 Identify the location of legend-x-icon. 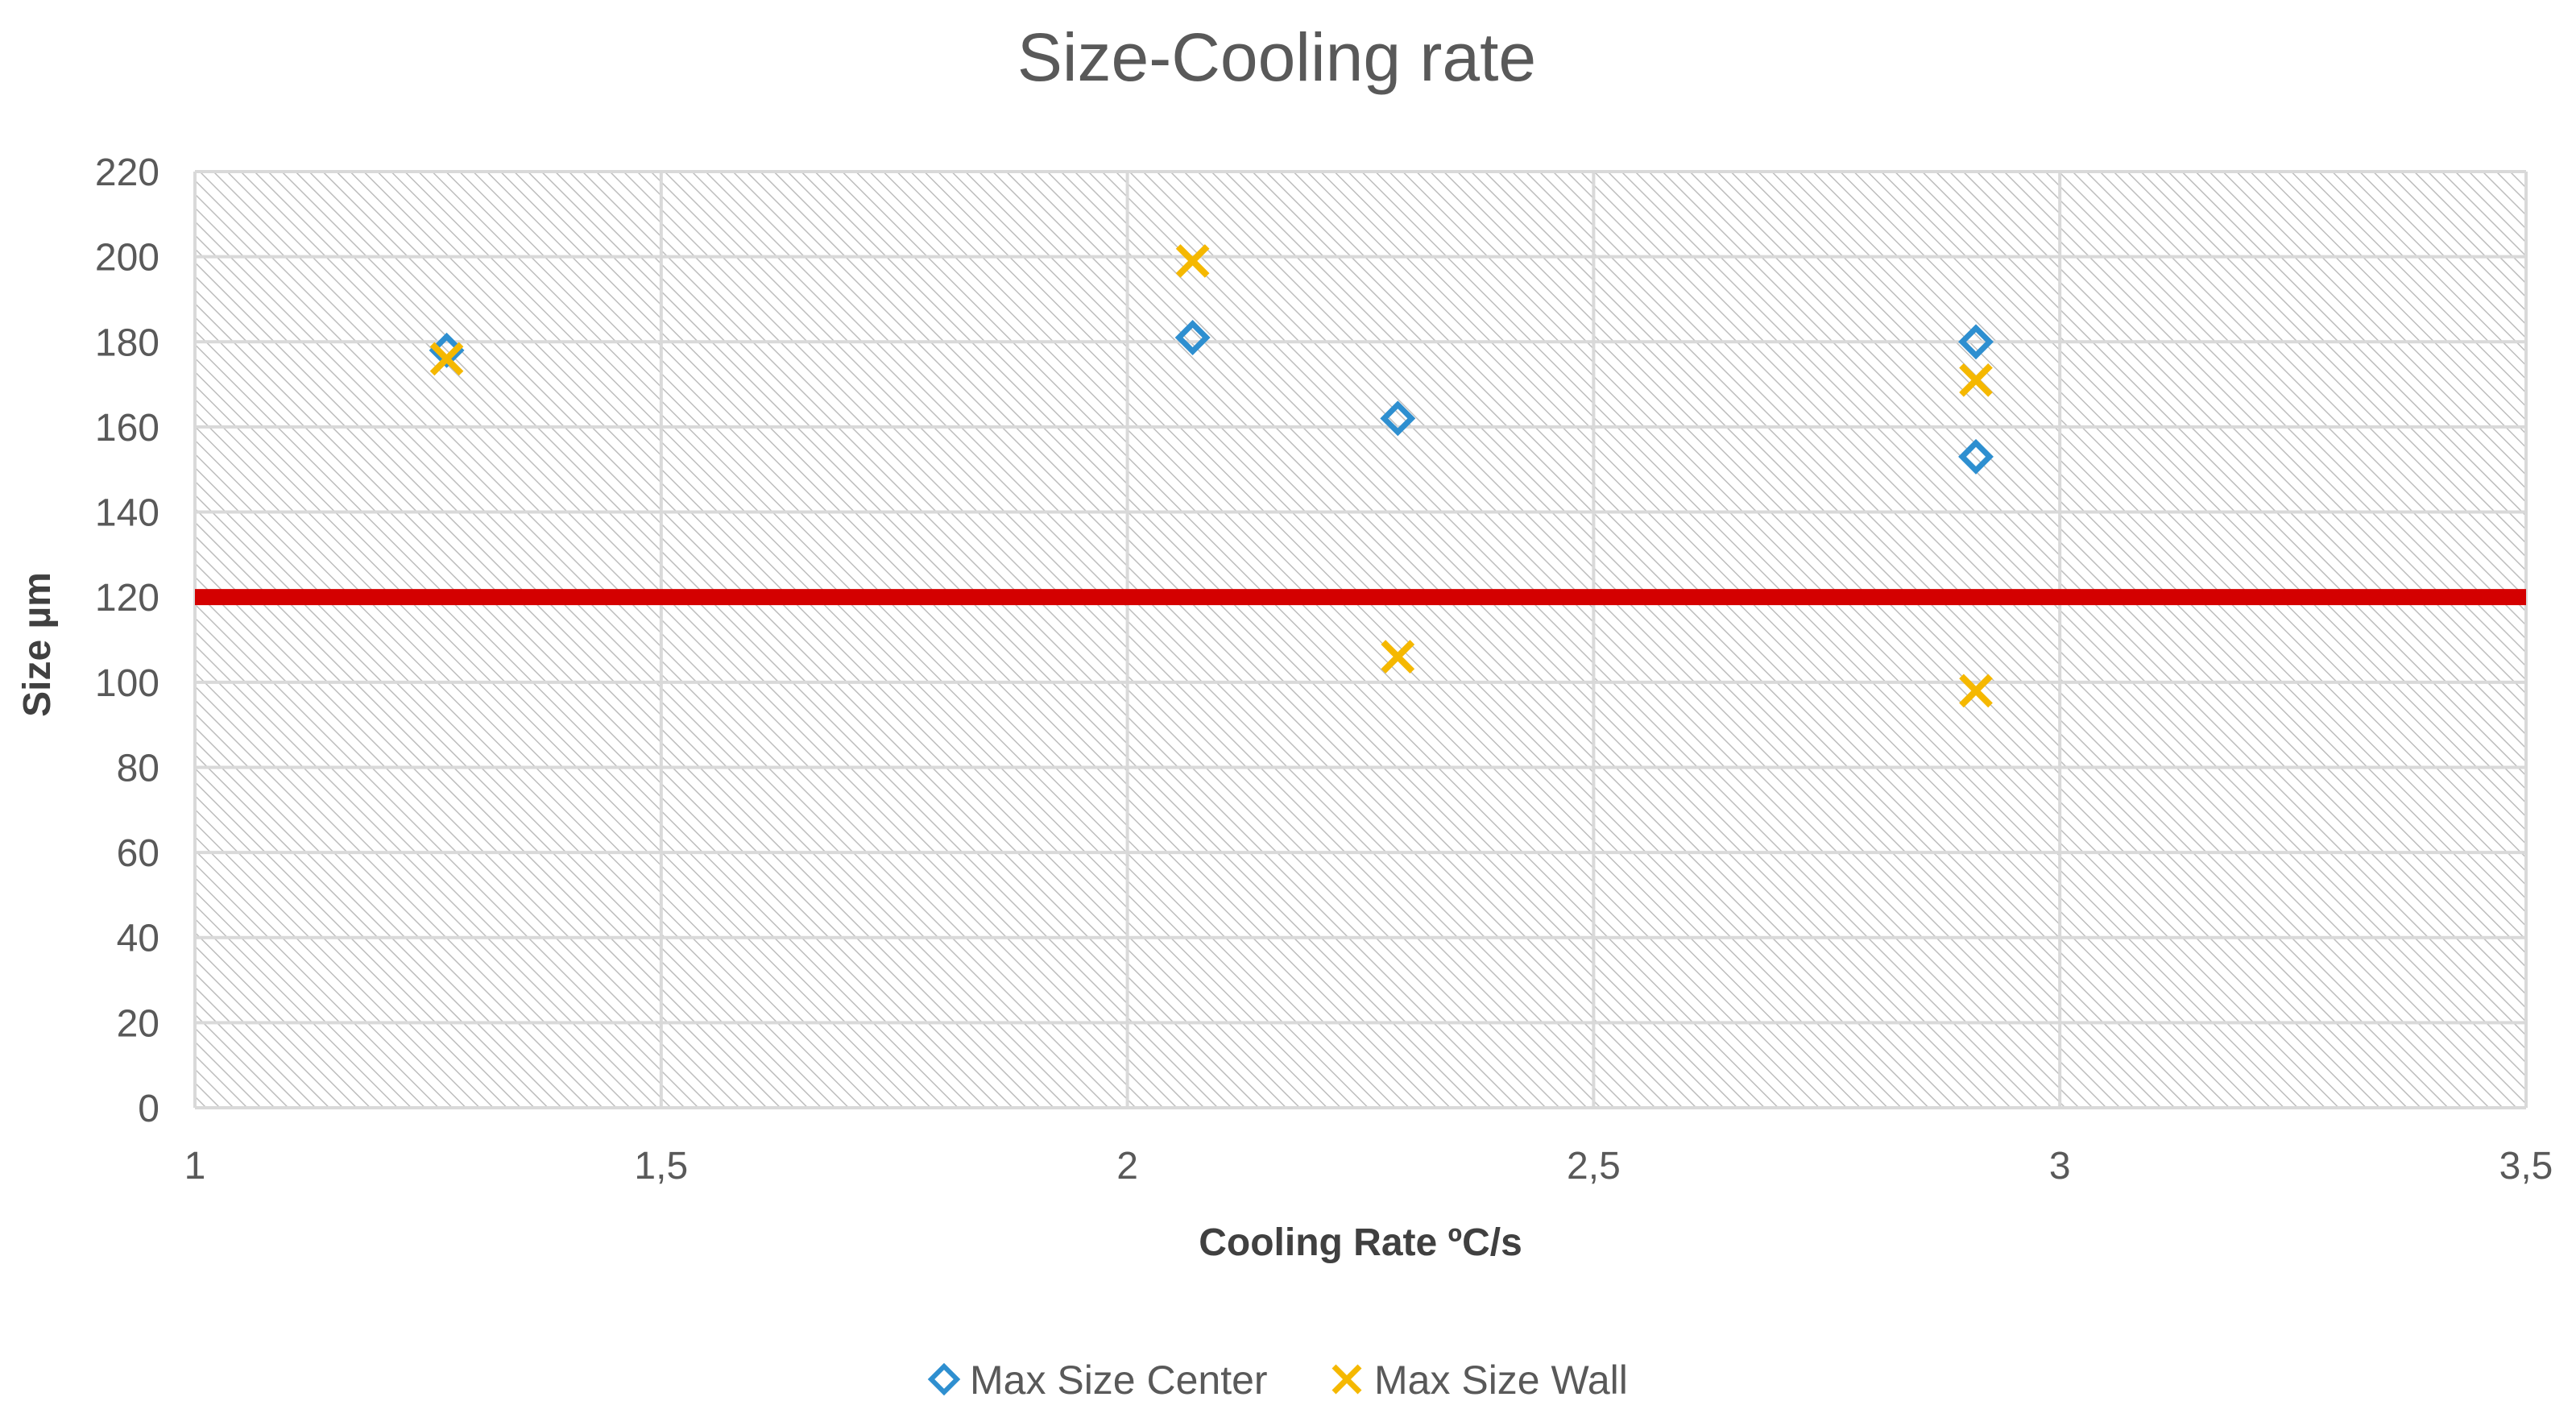
(1346, 1379).